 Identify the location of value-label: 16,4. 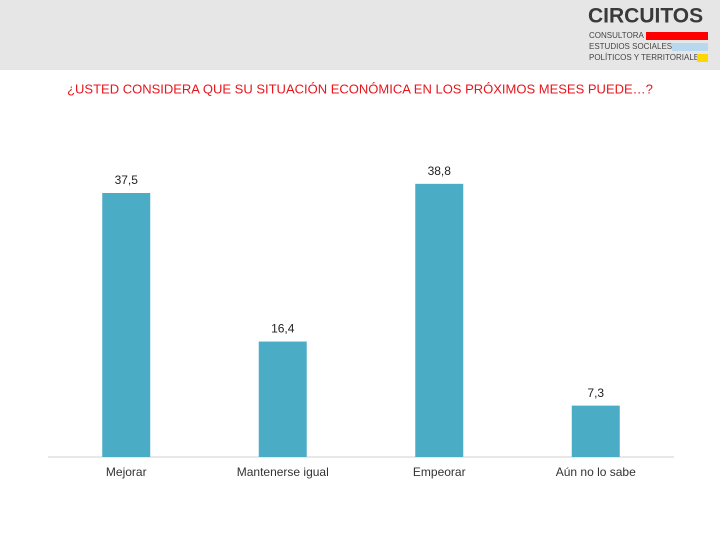
(283, 329).